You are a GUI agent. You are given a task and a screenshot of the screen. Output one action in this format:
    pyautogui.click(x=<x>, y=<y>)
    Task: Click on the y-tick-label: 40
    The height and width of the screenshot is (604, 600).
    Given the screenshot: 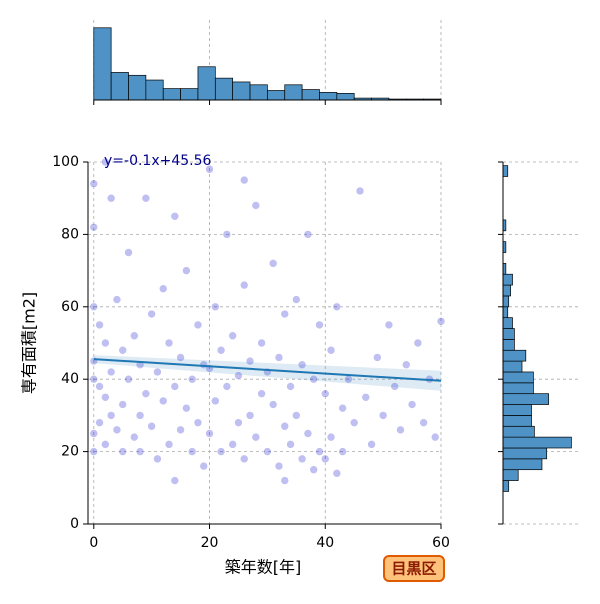 What is the action you would take?
    pyautogui.click(x=70, y=379)
    